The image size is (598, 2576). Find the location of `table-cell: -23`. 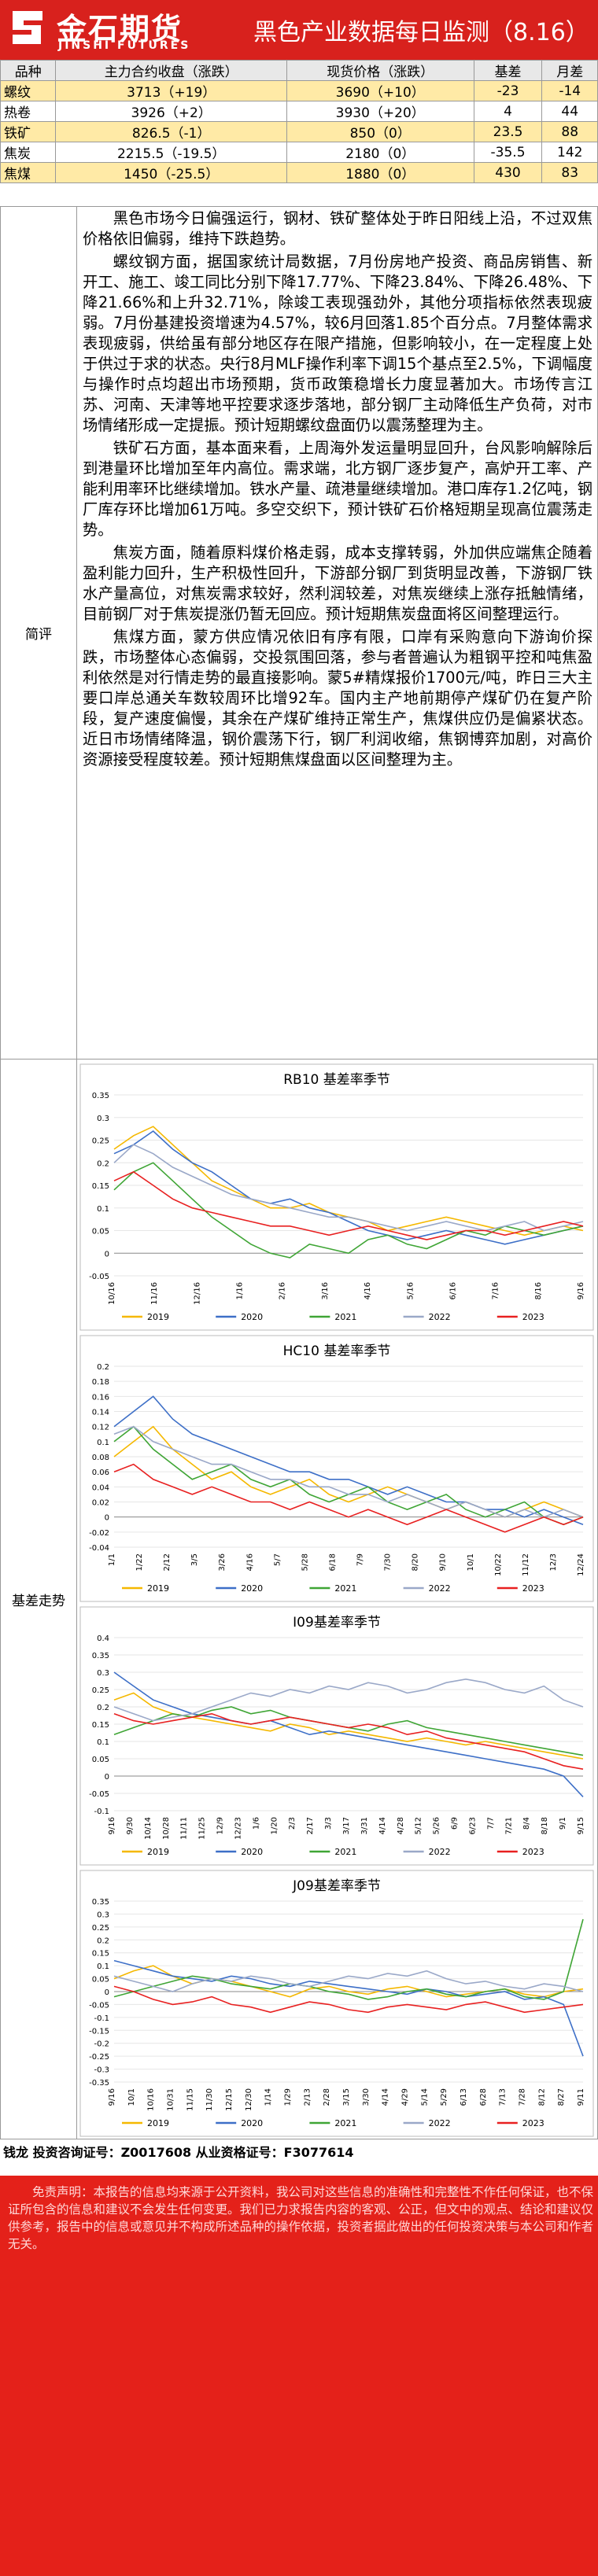

table-cell: -23 is located at coordinates (508, 90).